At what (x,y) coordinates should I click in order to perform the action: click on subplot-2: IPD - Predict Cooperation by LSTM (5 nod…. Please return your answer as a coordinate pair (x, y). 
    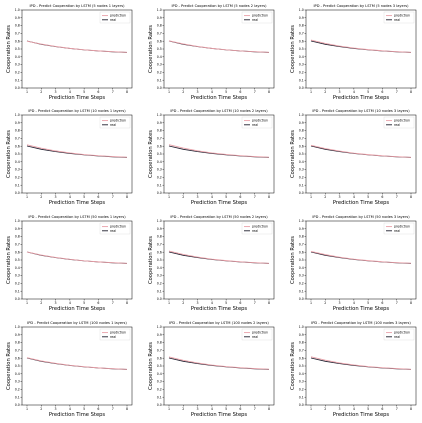
    Looking at the image, I should click on (211, 52).